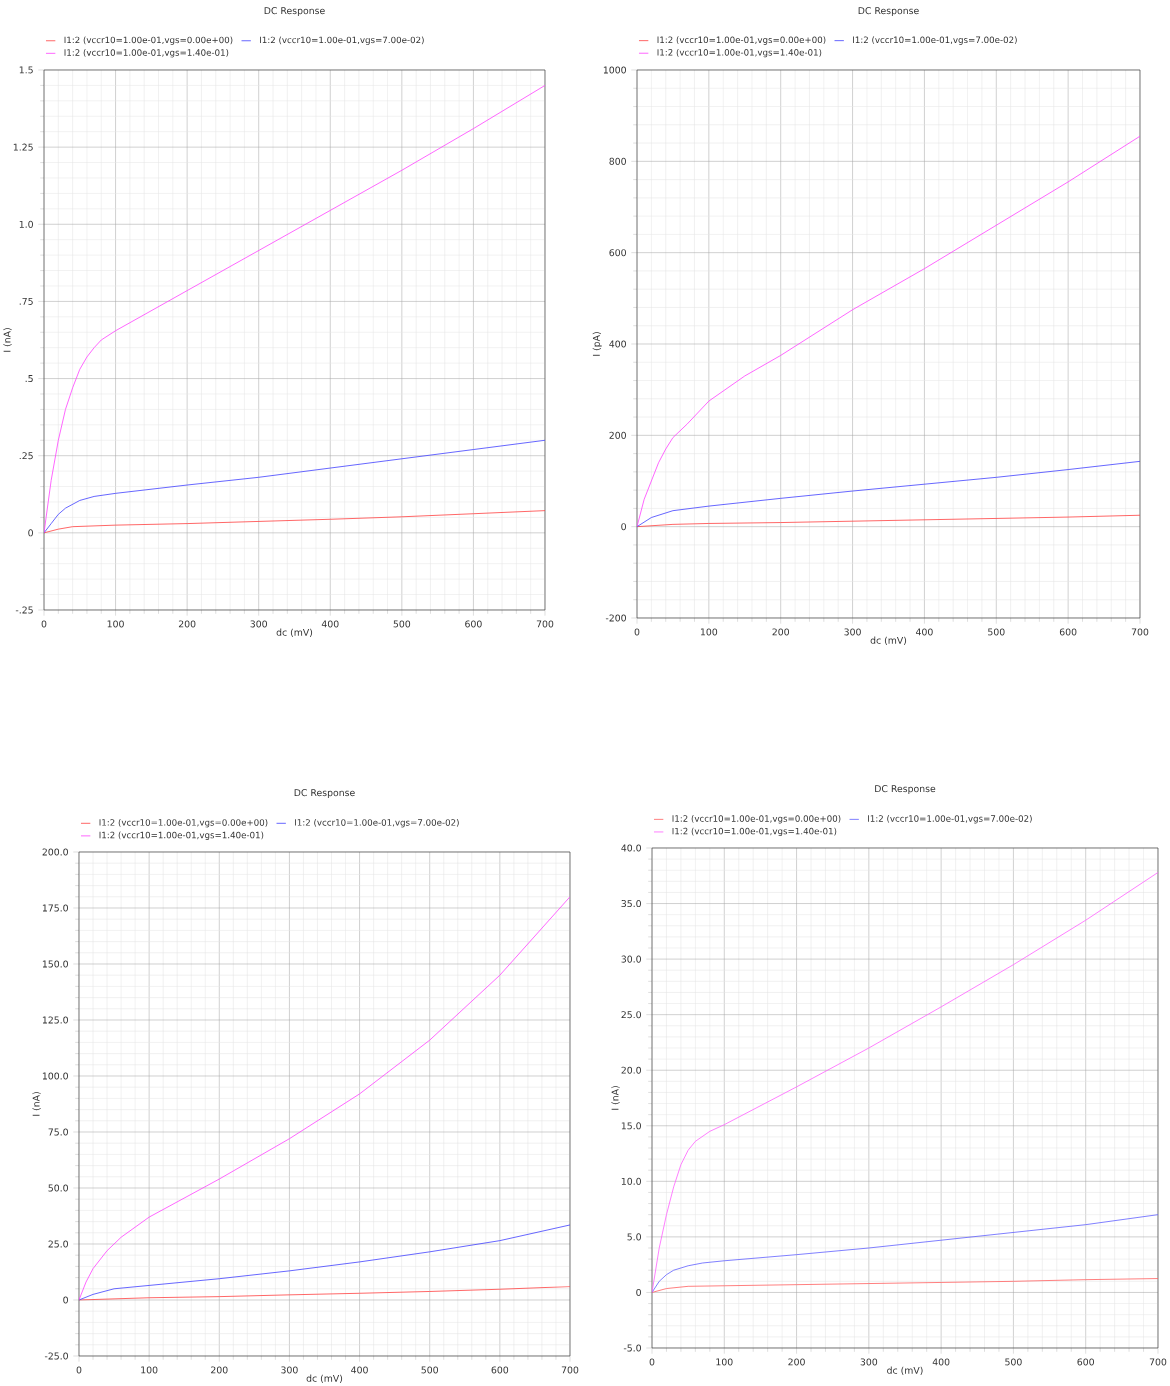 The image size is (1170, 1386). Describe the element at coordinates (631, 904) in the screenshot. I see `y-tick-label: 35.0` at that location.